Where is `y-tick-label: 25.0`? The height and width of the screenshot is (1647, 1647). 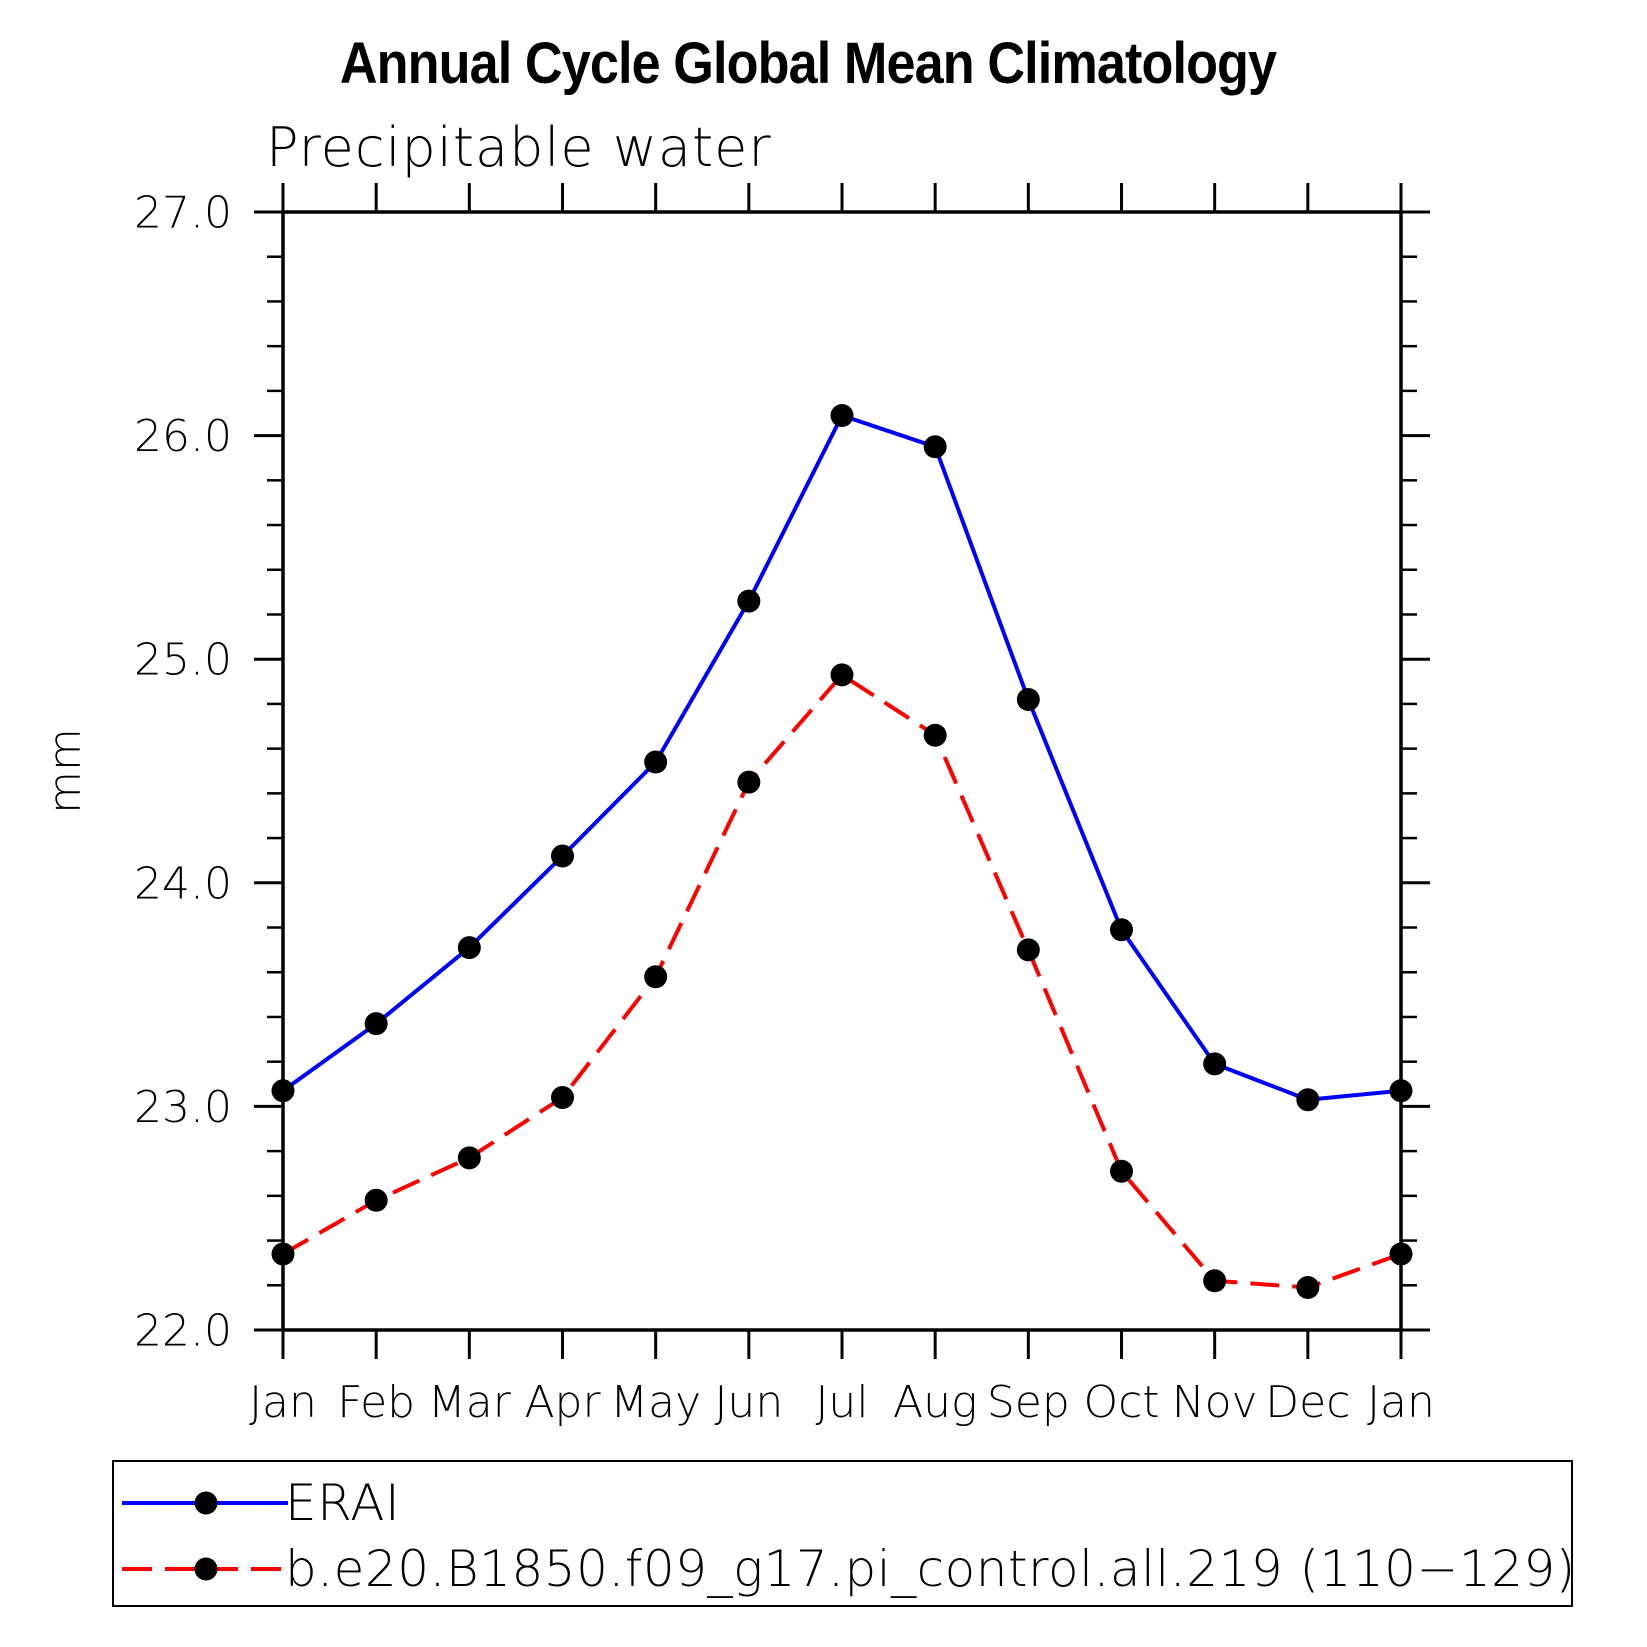
y-tick-label: 25.0 is located at coordinates (183, 660).